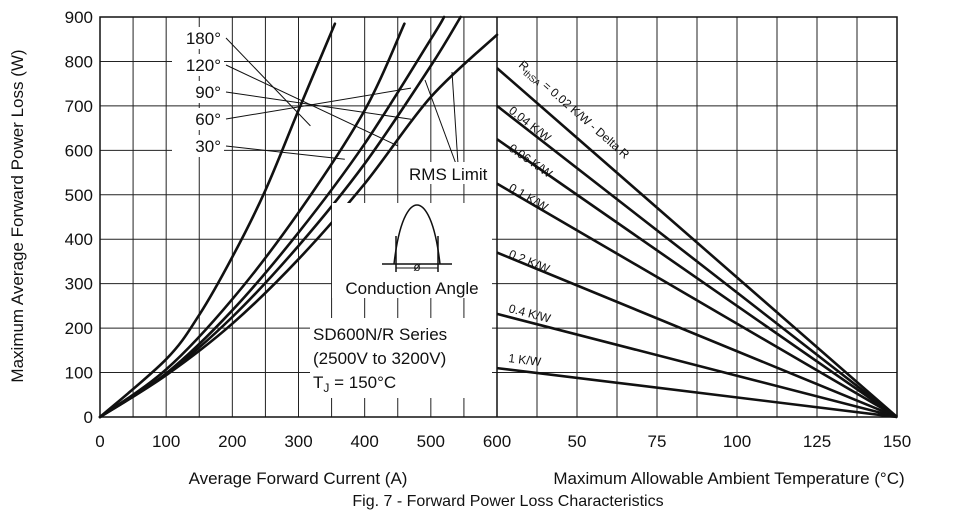 The width and height of the screenshot is (968, 518). Describe the element at coordinates (232, 441) in the screenshot. I see `x-tick-label: 200` at that location.